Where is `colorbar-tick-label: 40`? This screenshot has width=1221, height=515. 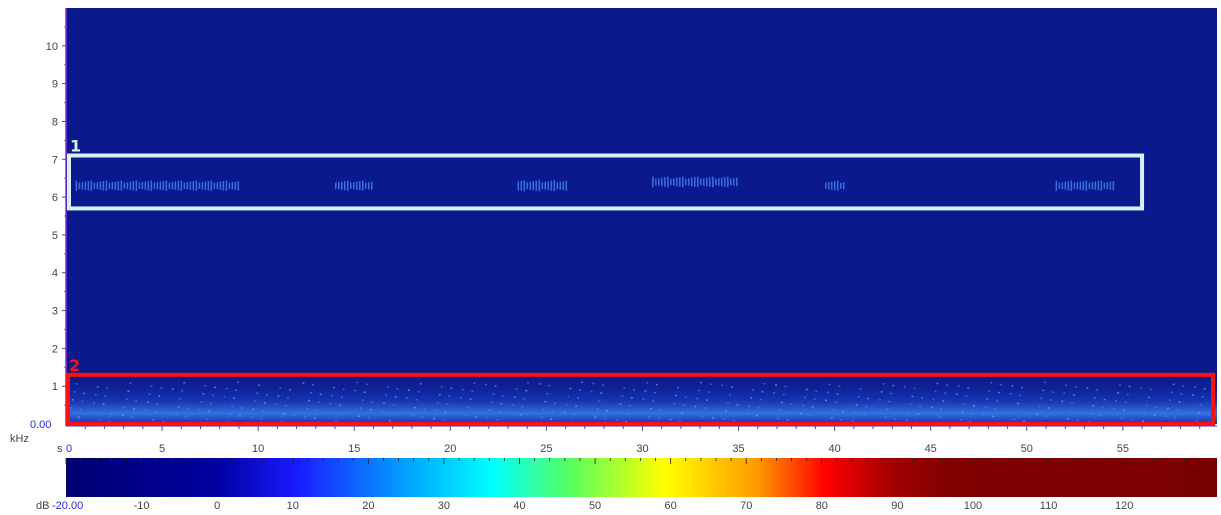 colorbar-tick-label: 40 is located at coordinates (519, 506).